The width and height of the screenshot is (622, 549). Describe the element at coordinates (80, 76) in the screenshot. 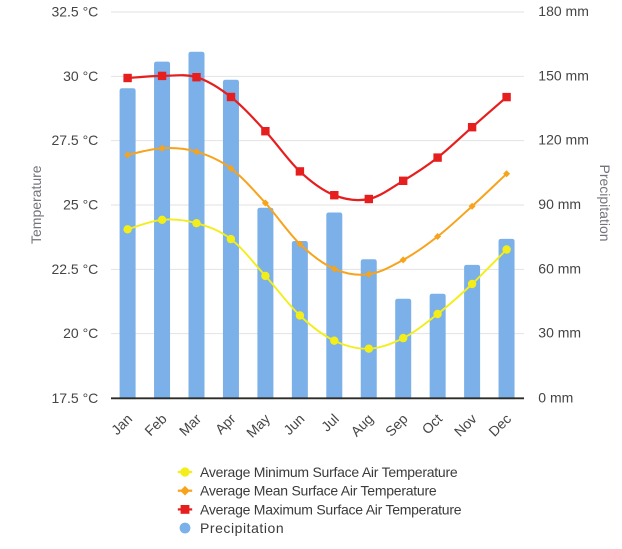

I see `svg-text: 30 °C` at that location.